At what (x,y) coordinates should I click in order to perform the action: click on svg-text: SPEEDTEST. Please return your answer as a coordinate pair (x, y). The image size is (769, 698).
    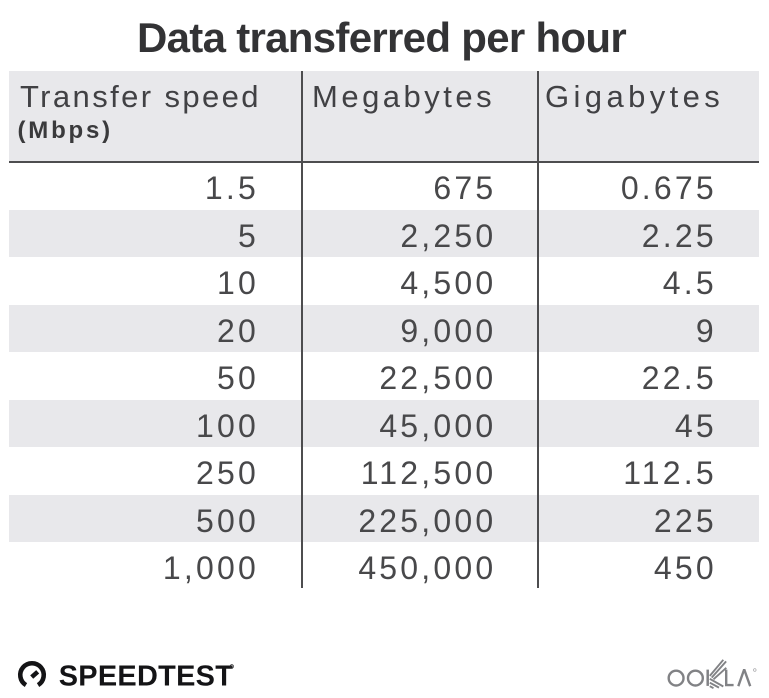
    Looking at the image, I should click on (146, 677).